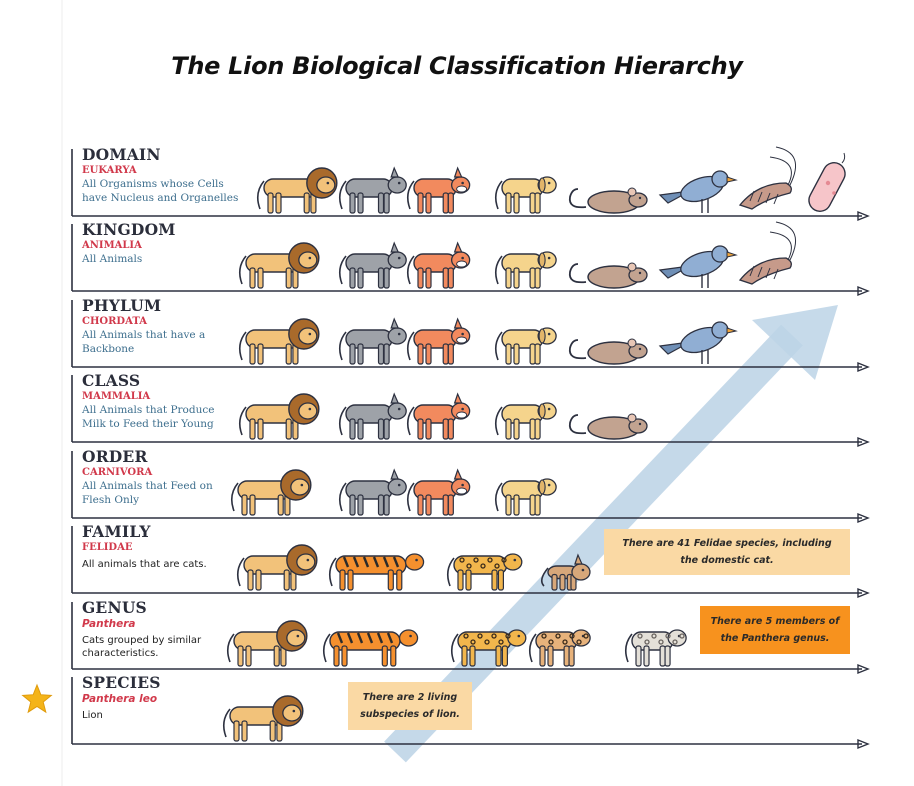 The width and height of the screenshot is (914, 786). I want to click on rank-description: All Animals that Feed on, so click(147, 486).